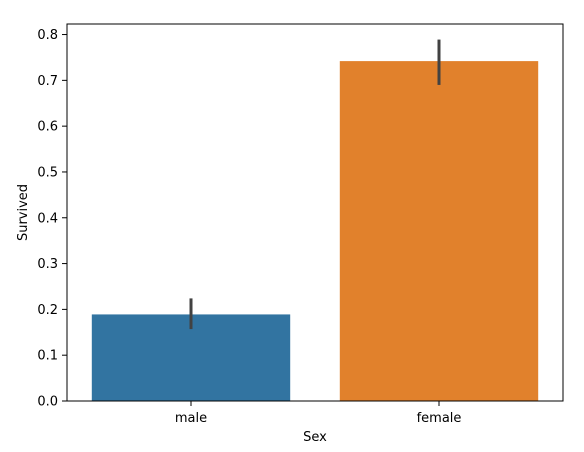 Image resolution: width=584 pixels, height=452 pixels. Describe the element at coordinates (47, 35) in the screenshot. I see `y-tick-label: 0.8` at that location.